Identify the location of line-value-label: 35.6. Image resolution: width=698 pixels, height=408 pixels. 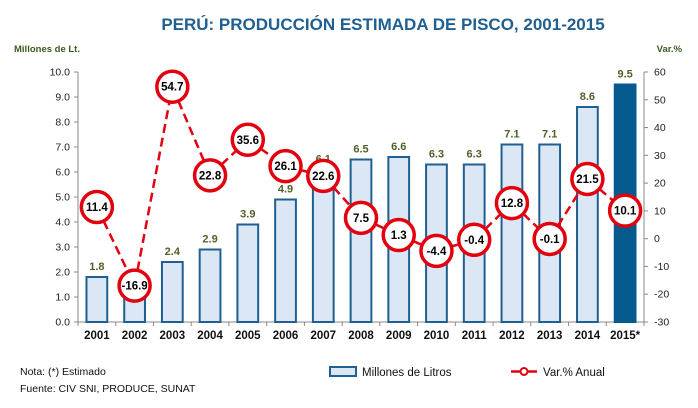
(248, 141).